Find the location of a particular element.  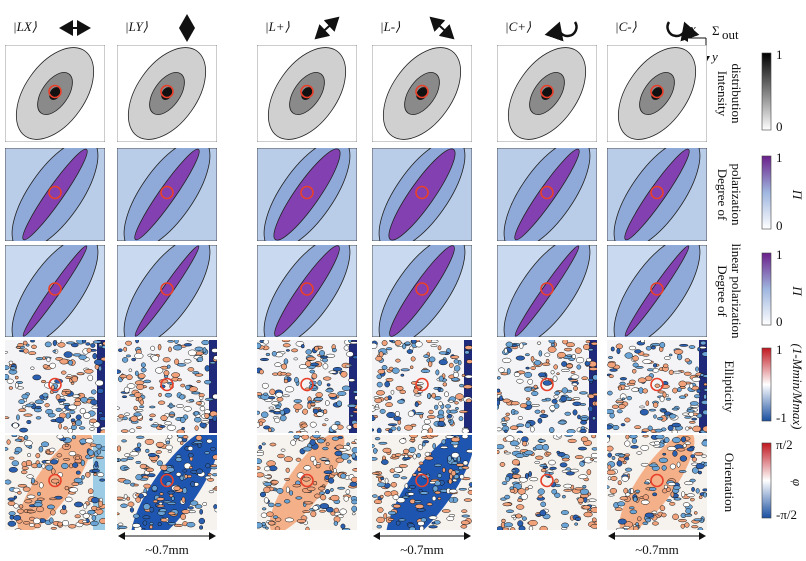

plane-subscript: out is located at coordinates (730, 34).